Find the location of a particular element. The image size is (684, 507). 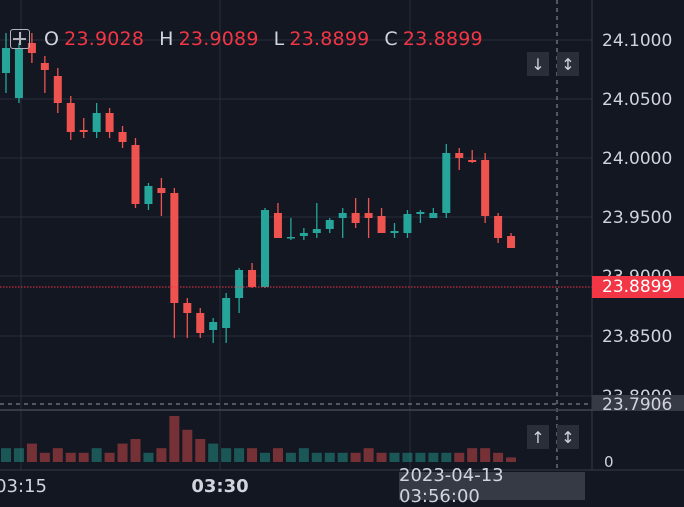

last-price-tag: 23.8899 is located at coordinates (638, 287).